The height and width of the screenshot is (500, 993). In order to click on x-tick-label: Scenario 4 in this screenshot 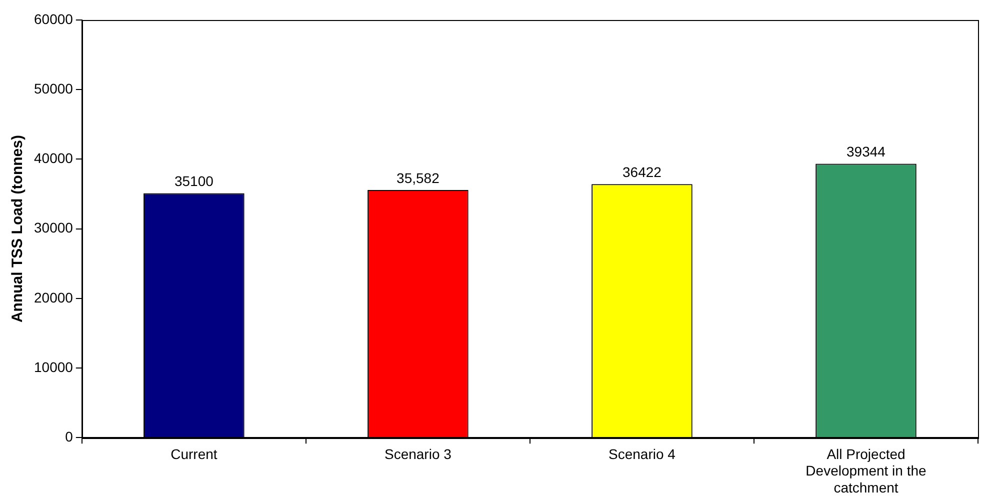, I will do `click(642, 454)`.